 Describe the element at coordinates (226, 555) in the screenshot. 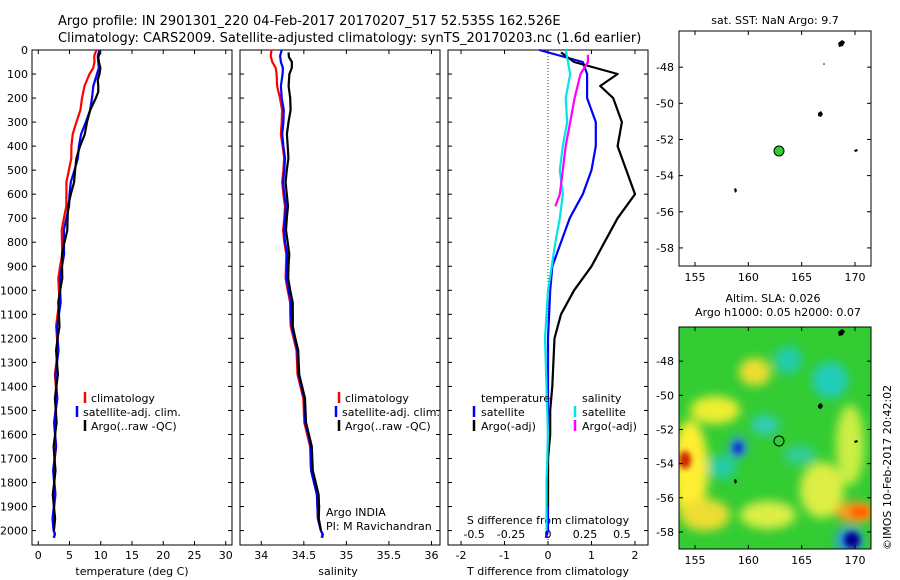

I see `x-tick-label: 30` at that location.